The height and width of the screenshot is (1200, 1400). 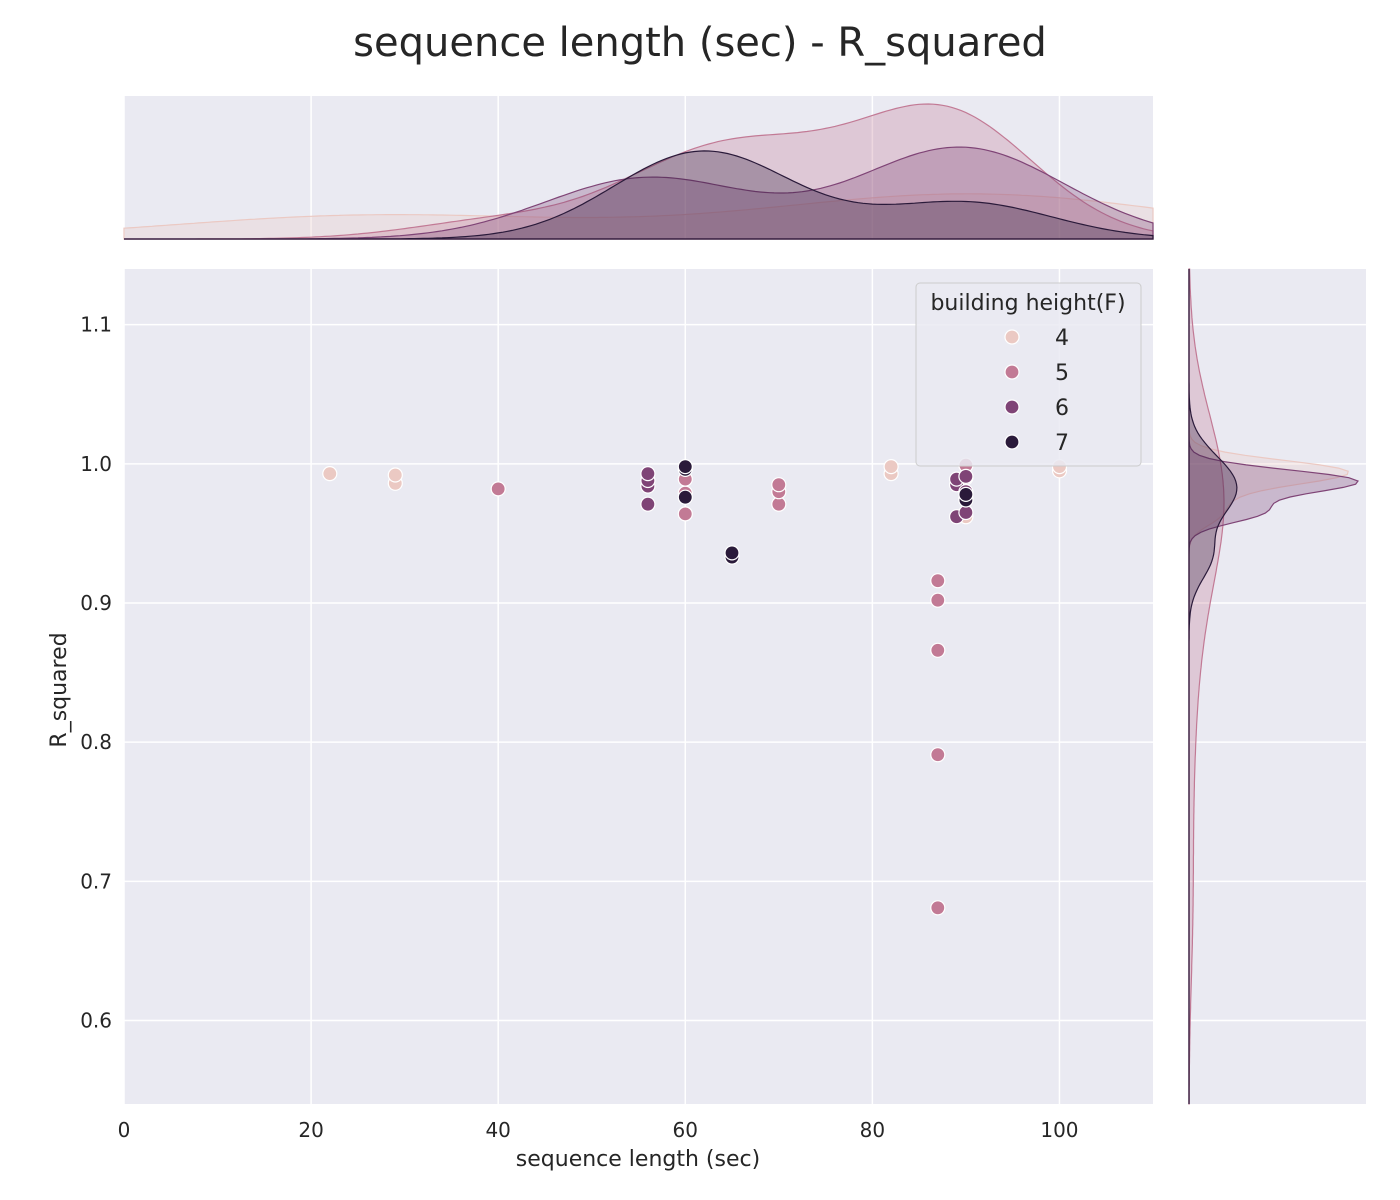 I want to click on y-tick-label: 0.6, so click(x=96, y=1021).